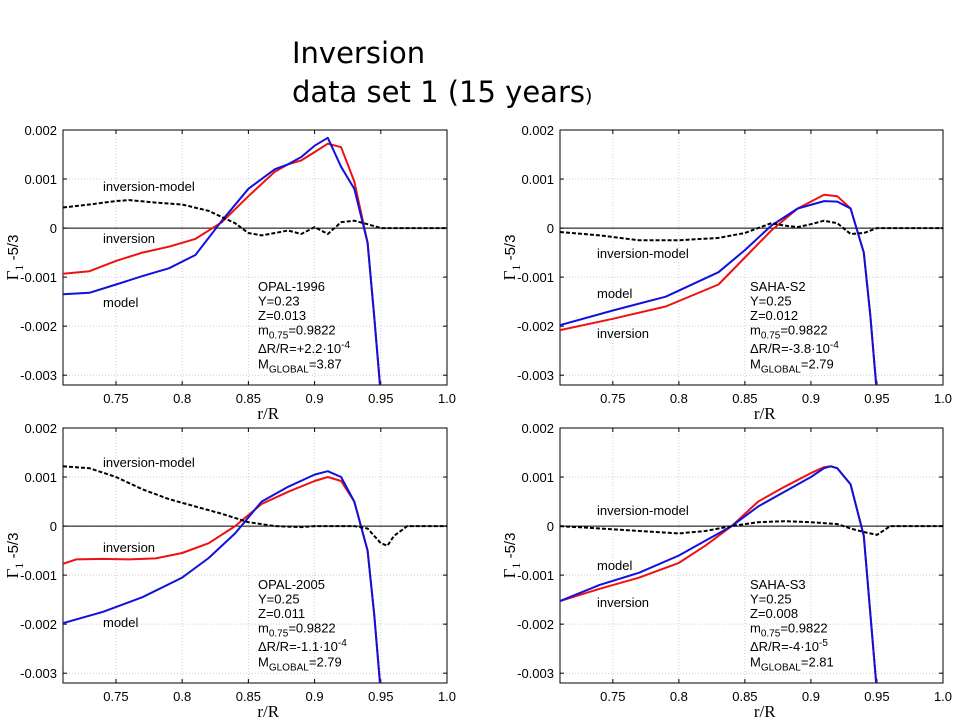 This screenshot has height=720, width=960. I want to click on y-tick-label: -0.003, so click(535, 375).